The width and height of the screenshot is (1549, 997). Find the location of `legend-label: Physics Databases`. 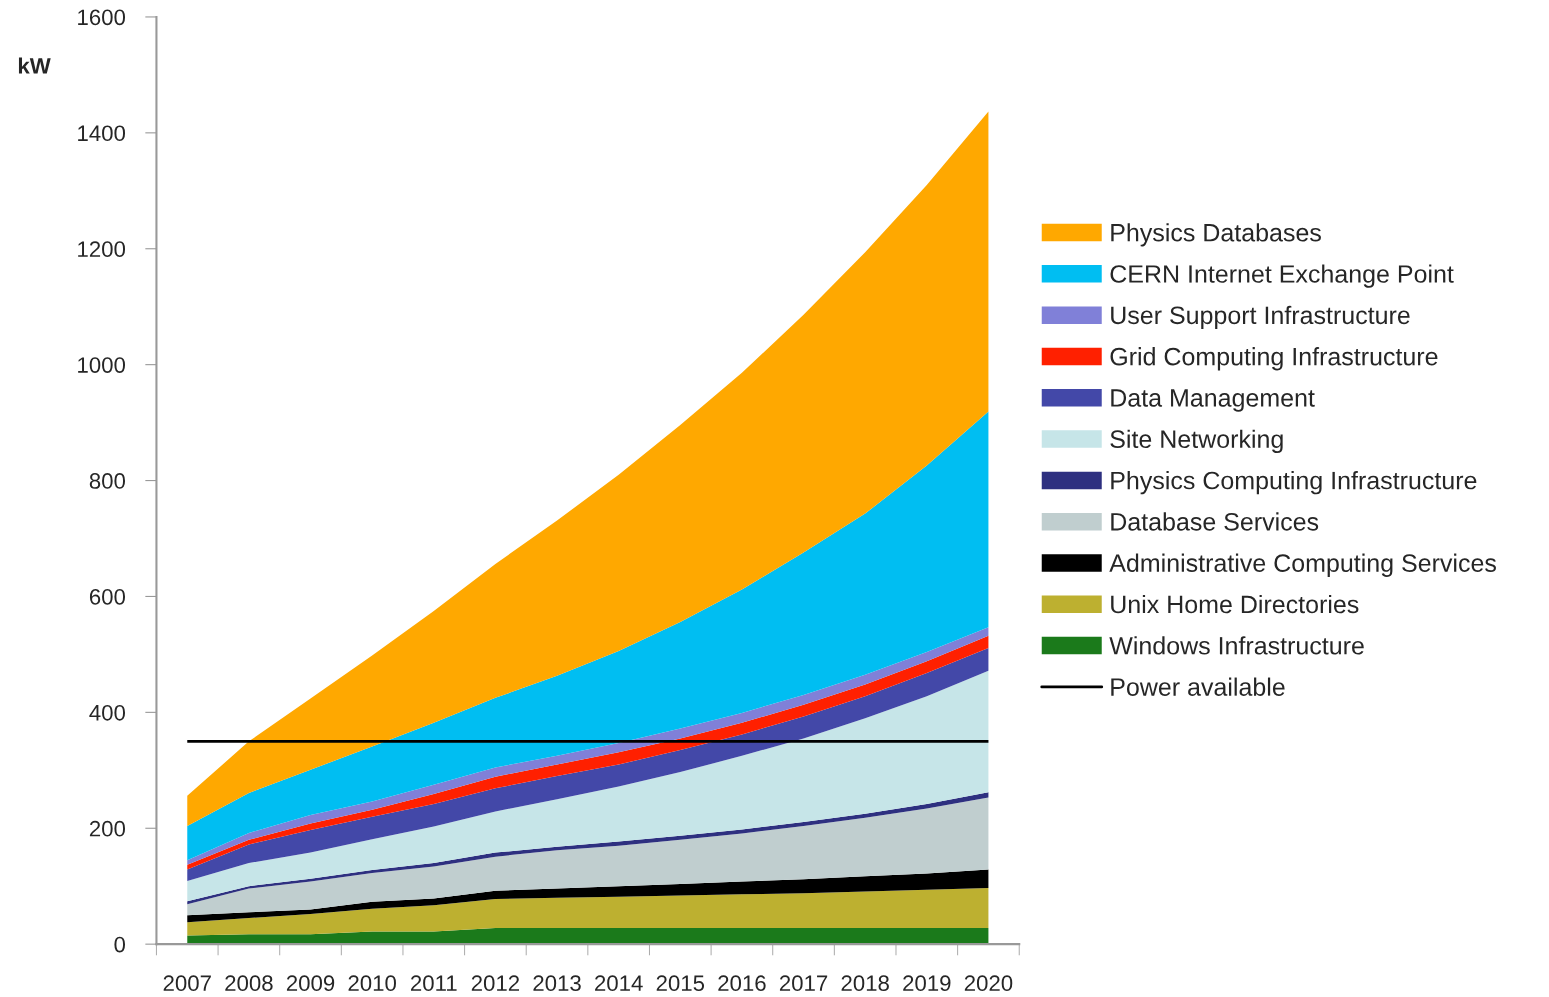

legend-label: Physics Databases is located at coordinates (1216, 235).